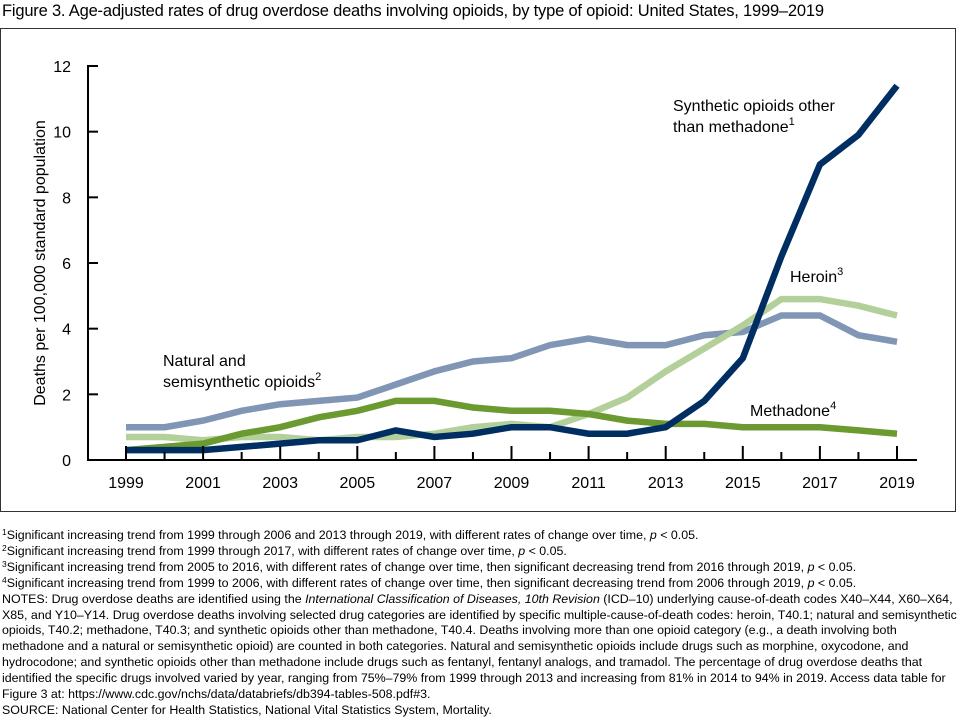 The width and height of the screenshot is (960, 720). What do you see at coordinates (754, 117) in the screenshot?
I see `series-label: Synthetic opioids other than methadone1` at bounding box center [754, 117].